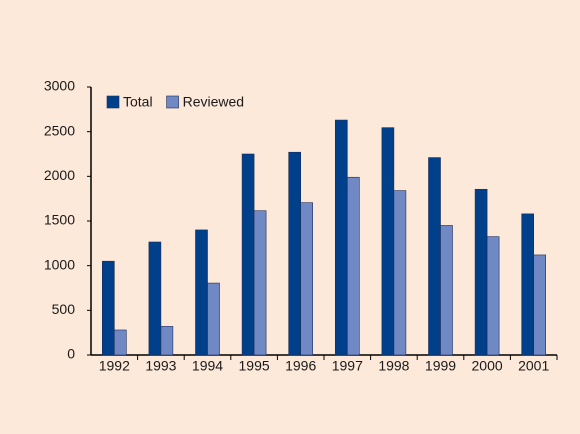  I want to click on x-tick-label: 1992, so click(114, 366).